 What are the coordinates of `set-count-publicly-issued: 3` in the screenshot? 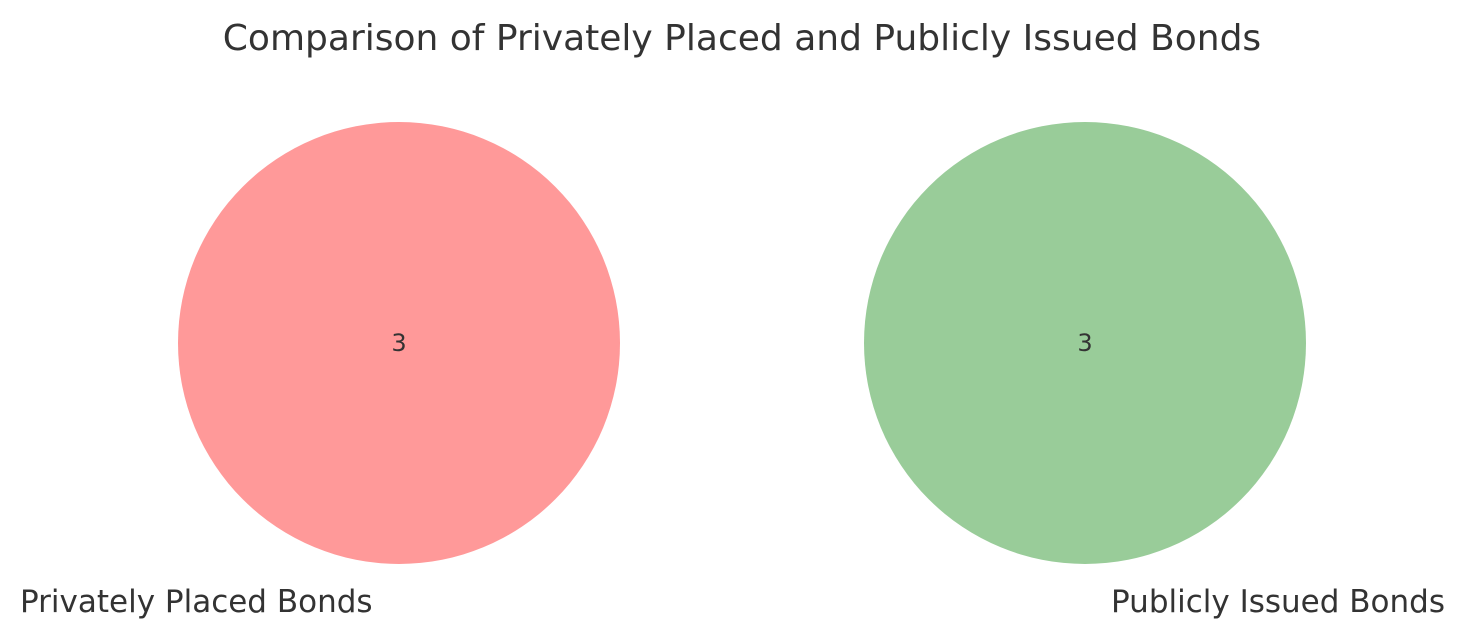 It's located at (1084, 343).